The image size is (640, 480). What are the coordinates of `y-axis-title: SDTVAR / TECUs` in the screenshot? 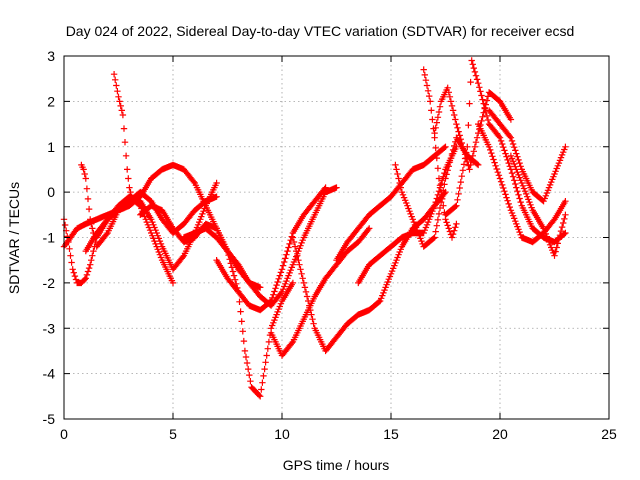 It's located at (14, 238).